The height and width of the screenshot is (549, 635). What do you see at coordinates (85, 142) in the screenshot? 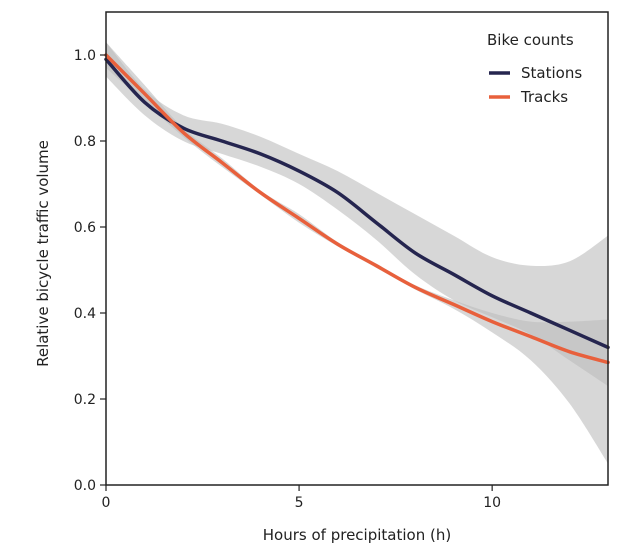
I see `y-tick-label: 0.8` at bounding box center [85, 142].